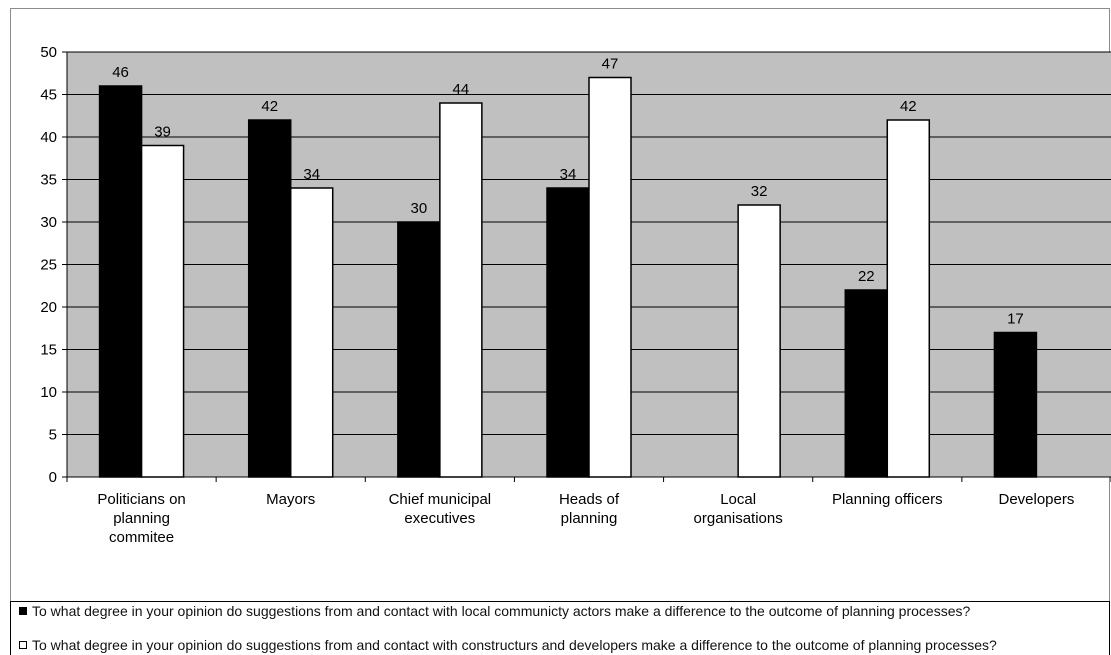  What do you see at coordinates (48, 392) in the screenshot?
I see `y-tick-label: 10` at bounding box center [48, 392].